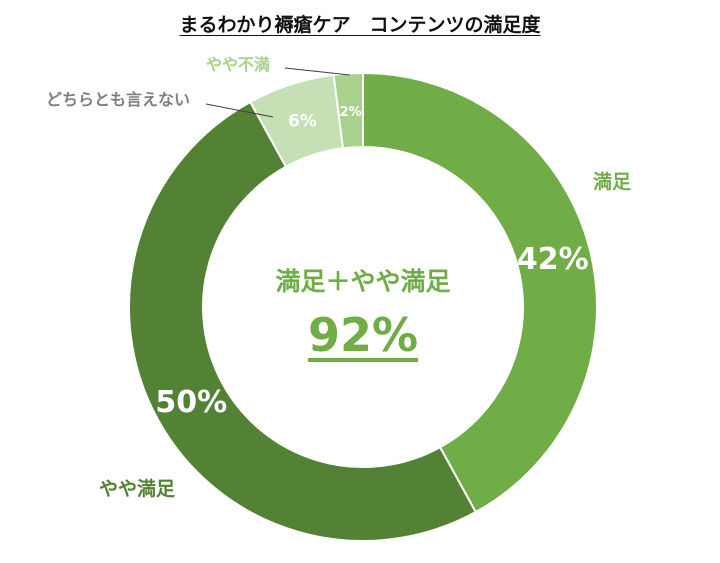 Image resolution: width=720 pixels, height=563 pixels. Describe the element at coordinates (118, 99) in the screenshot. I see `slice-category-label-2: どちらとも言えない` at that location.